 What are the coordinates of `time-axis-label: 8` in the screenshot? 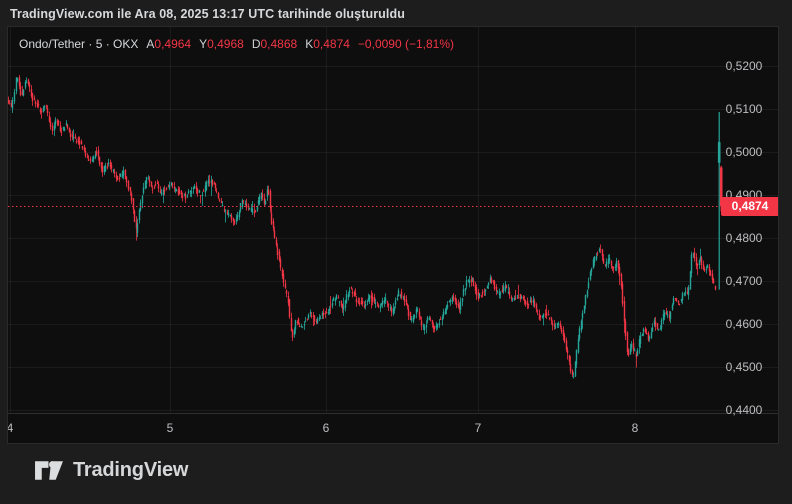 It's located at (635, 428).